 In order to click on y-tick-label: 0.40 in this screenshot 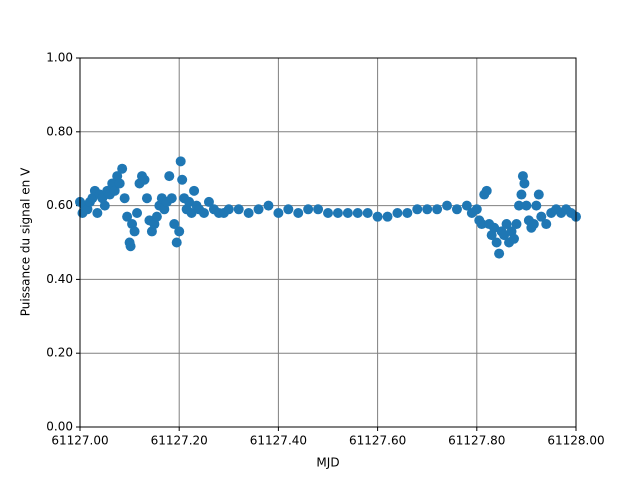, I will do `click(59, 279)`.